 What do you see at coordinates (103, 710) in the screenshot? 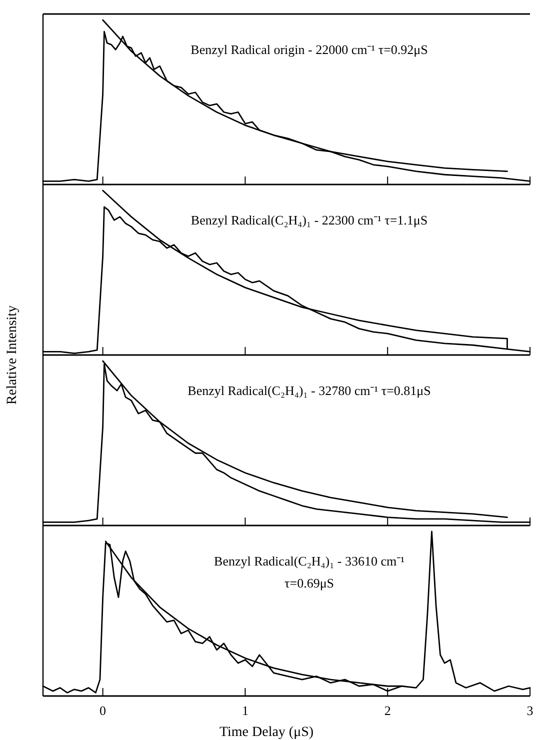
I see `x-tick-label: 0` at bounding box center [103, 710].